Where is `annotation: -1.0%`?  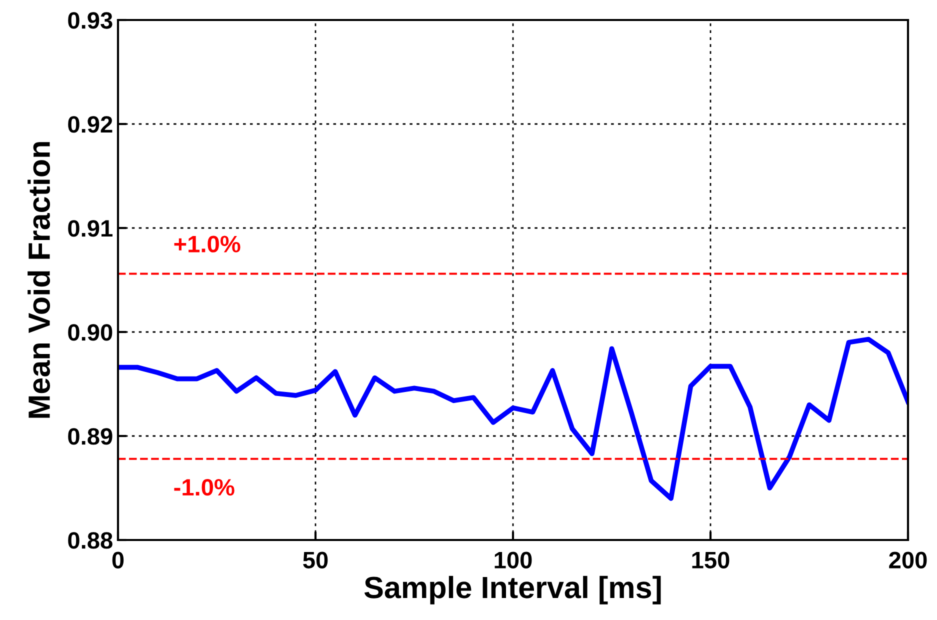
annotation: -1.0% is located at coordinates (204, 487).